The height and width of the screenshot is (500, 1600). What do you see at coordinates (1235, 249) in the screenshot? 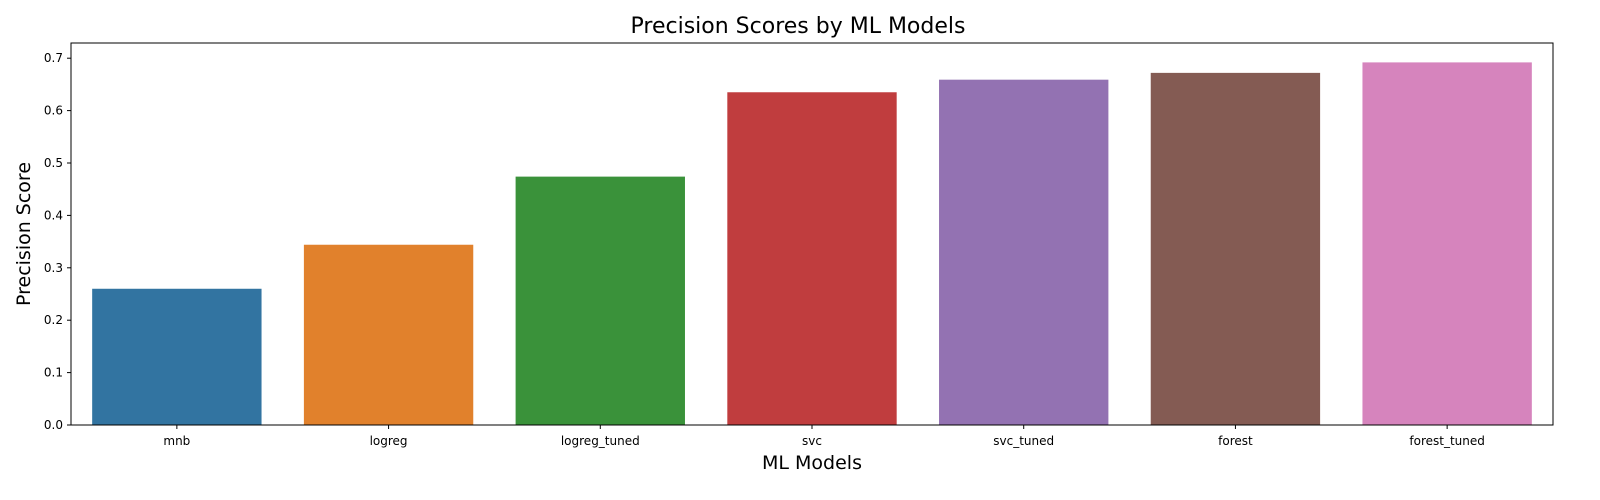
I see `bar-forest` at bounding box center [1235, 249].